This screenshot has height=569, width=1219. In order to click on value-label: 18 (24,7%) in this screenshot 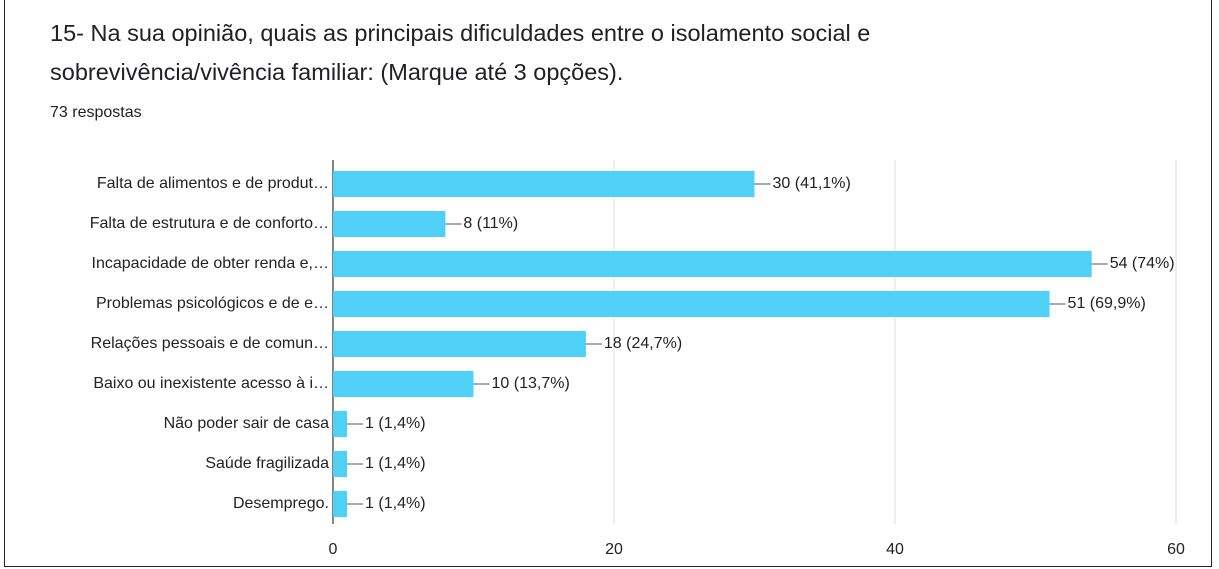, I will do `click(643, 343)`.